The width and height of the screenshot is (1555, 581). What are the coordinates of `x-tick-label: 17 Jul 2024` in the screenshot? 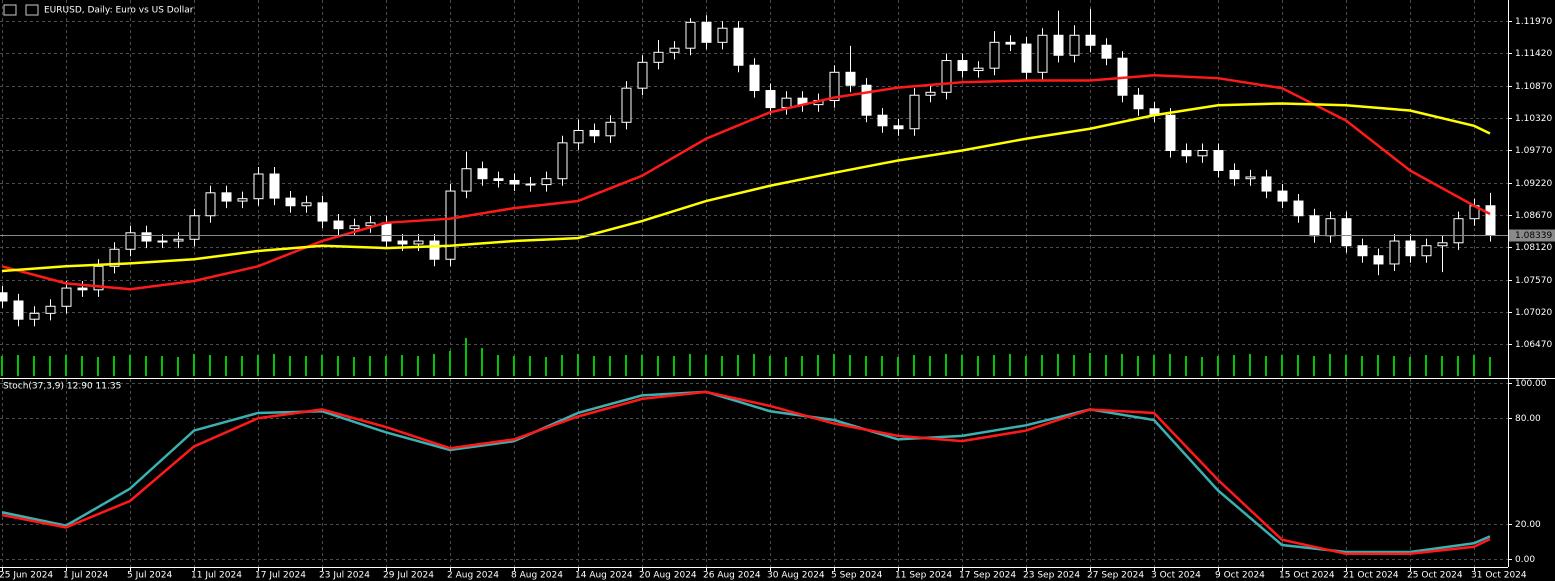 It's located at (280, 576).